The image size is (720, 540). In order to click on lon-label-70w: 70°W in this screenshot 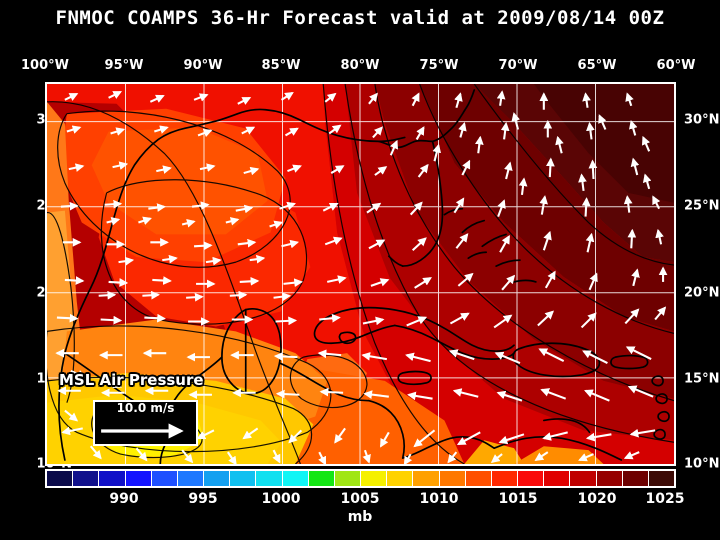, I will do `click(518, 65)`.